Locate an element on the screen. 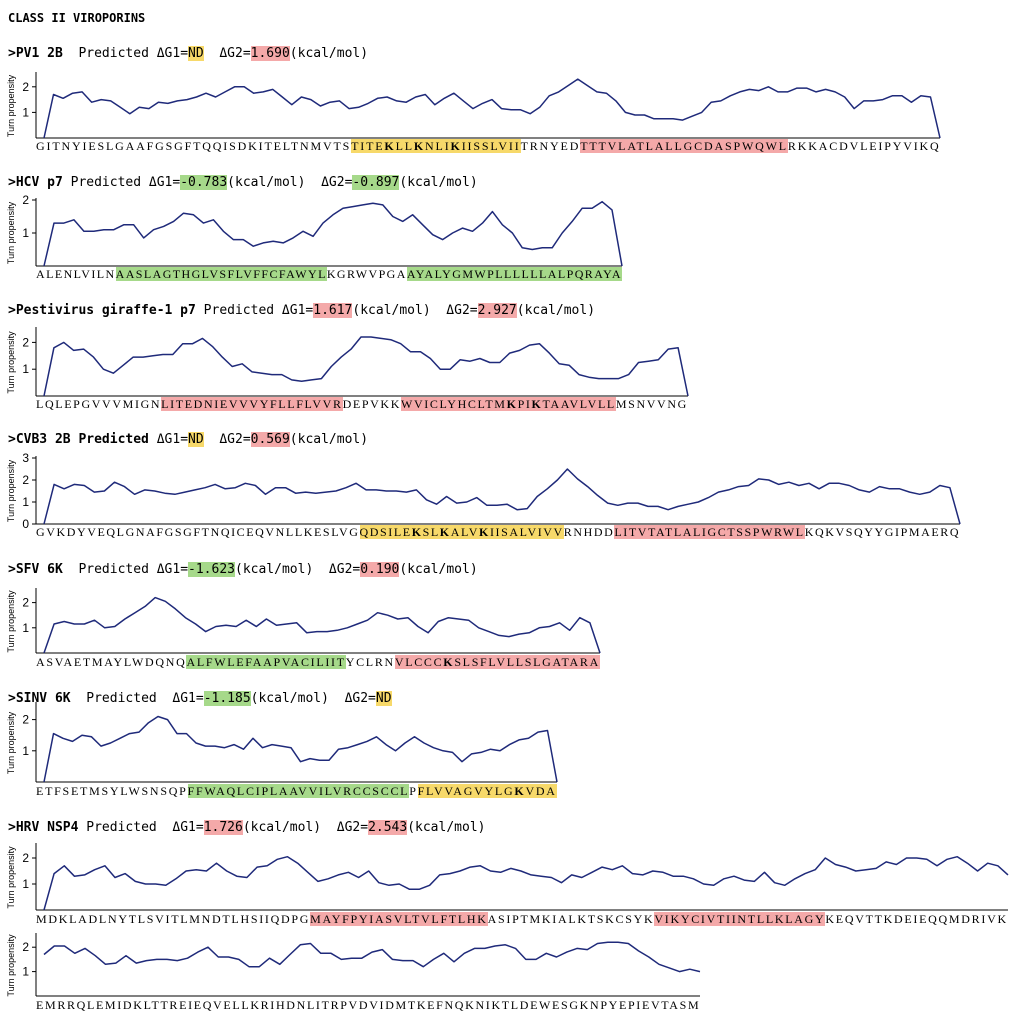 The image size is (1024, 1021). panel-3-tick-label: 2 is located at coordinates (25, 342).